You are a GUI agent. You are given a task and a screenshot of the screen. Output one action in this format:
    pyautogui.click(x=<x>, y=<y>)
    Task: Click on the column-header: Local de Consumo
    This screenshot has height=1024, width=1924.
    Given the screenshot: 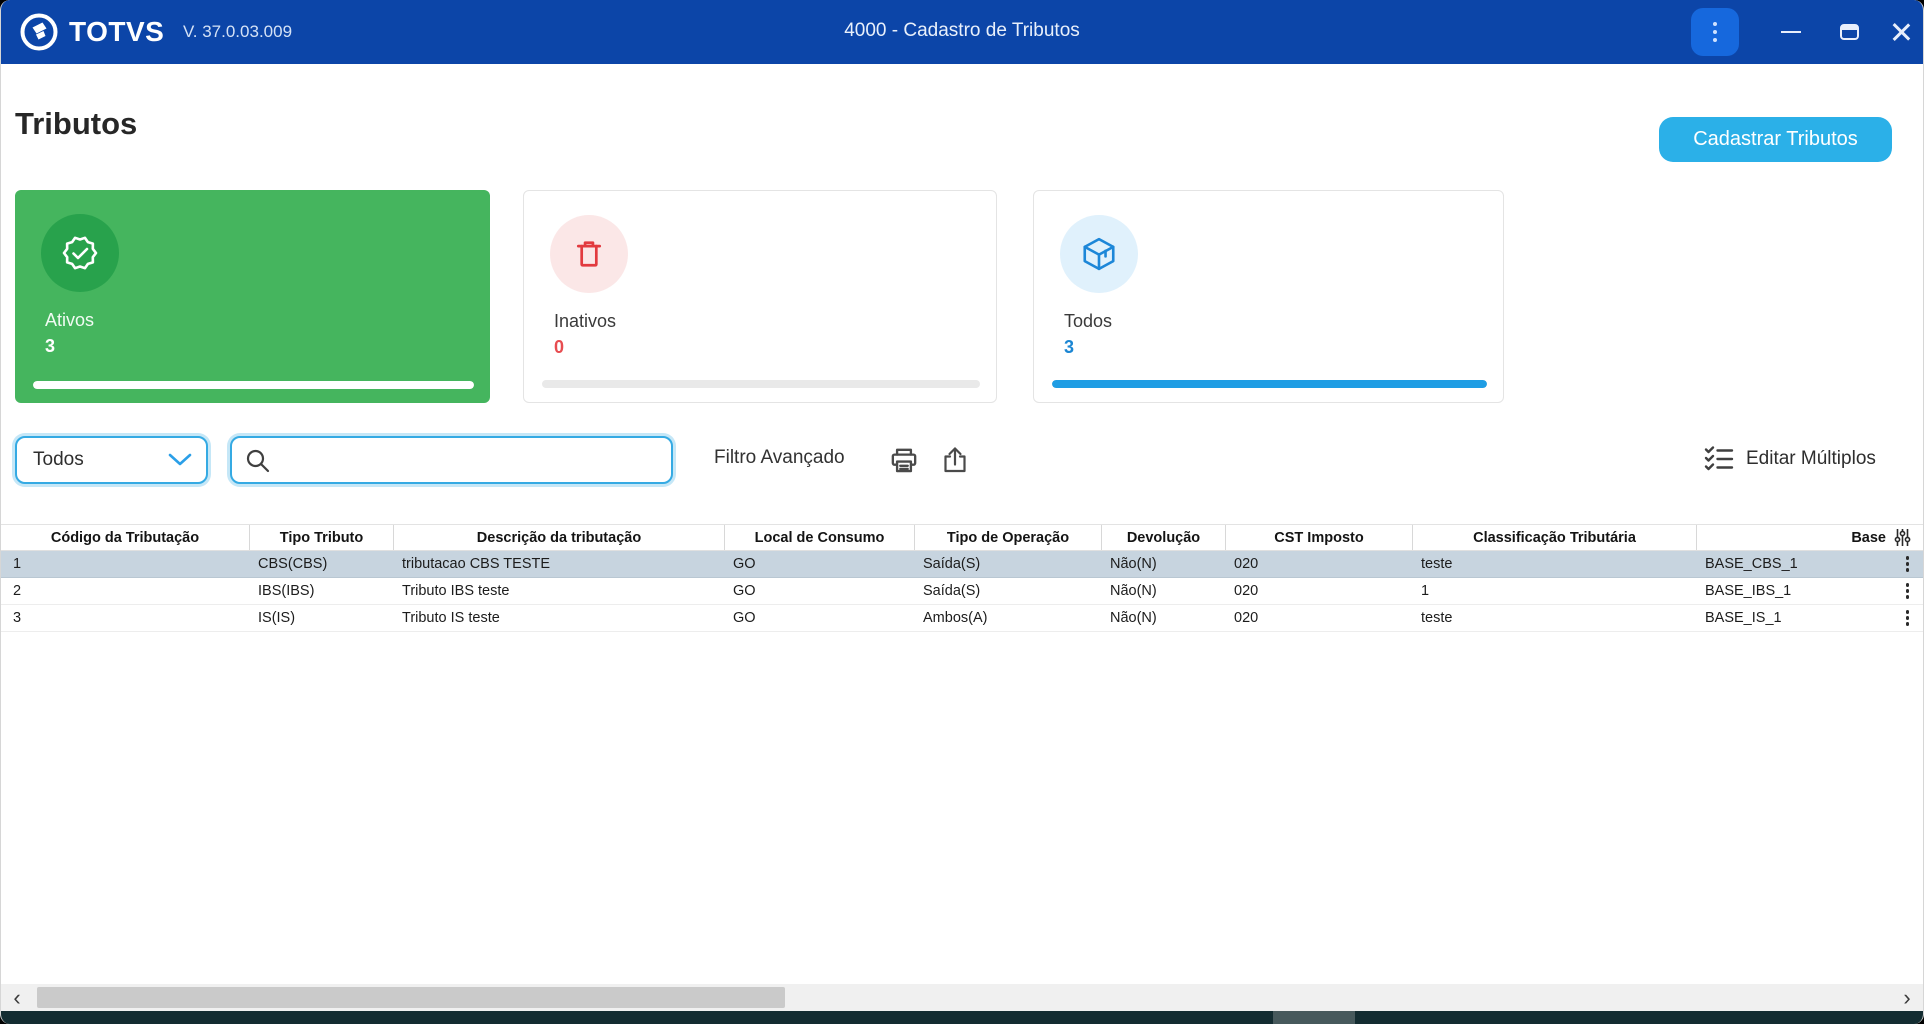 What is the action you would take?
    pyautogui.click(x=819, y=537)
    